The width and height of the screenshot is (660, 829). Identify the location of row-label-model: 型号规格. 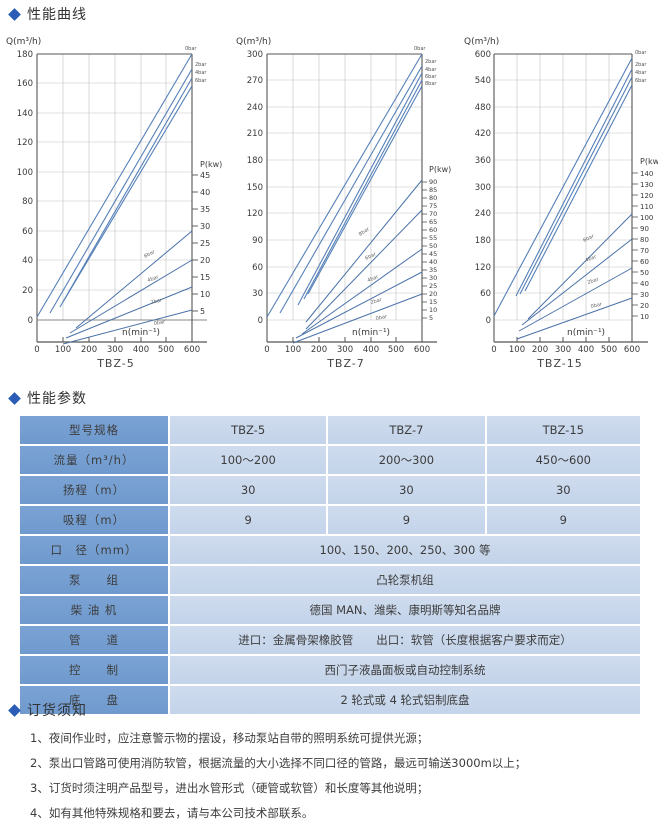
(95, 430).